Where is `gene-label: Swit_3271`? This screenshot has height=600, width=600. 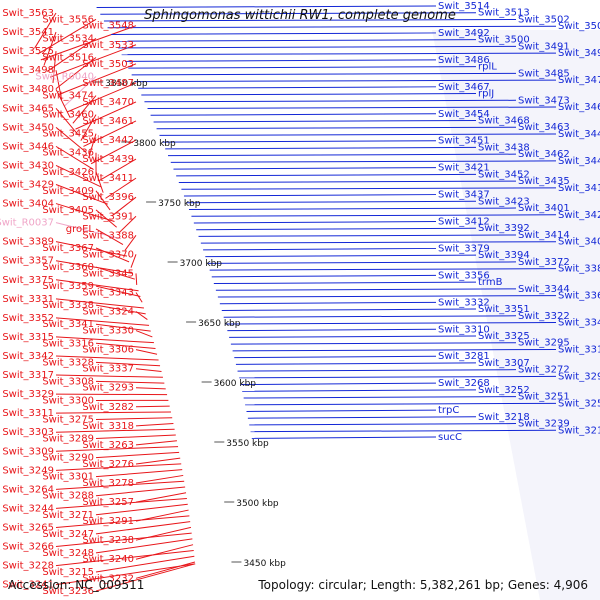 gene-label: Swit_3271 is located at coordinates (68, 515).